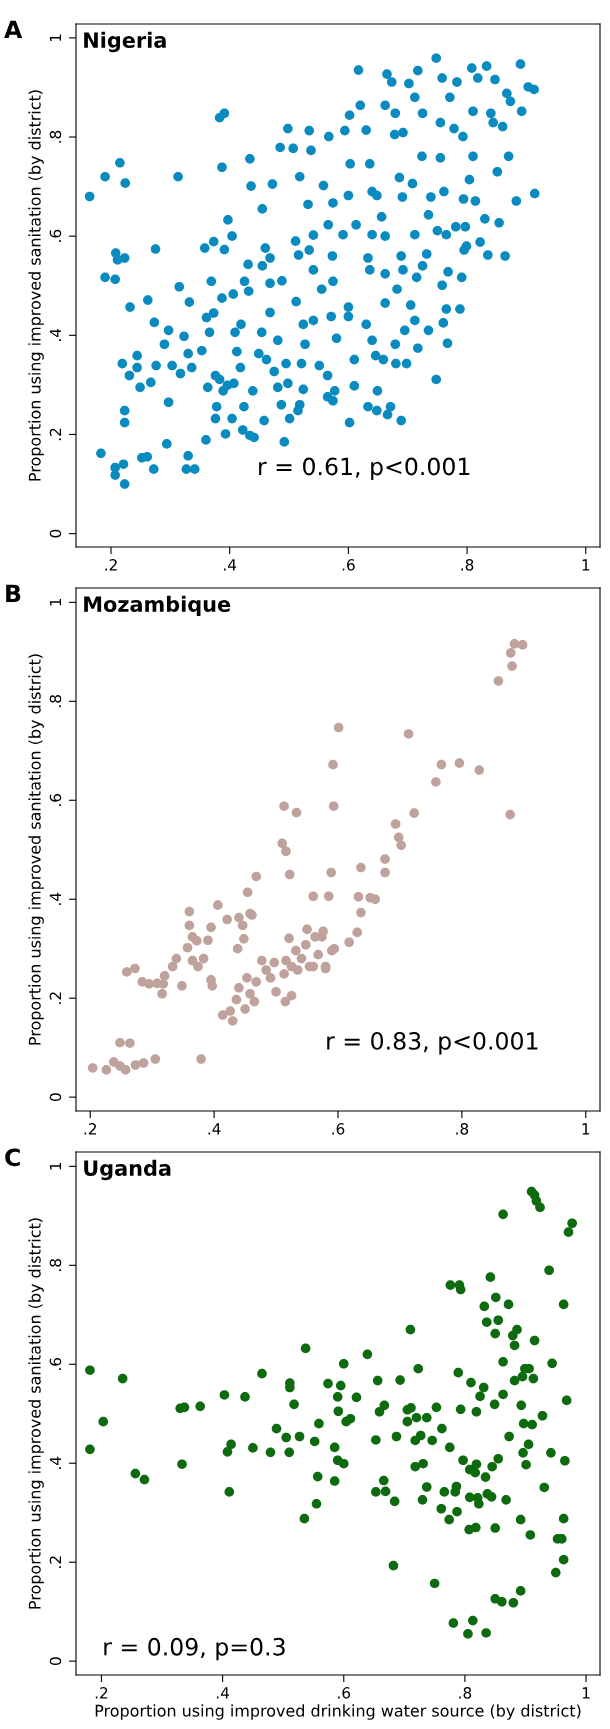  Describe the element at coordinates (13, 593) in the screenshot. I see `text: B` at that location.